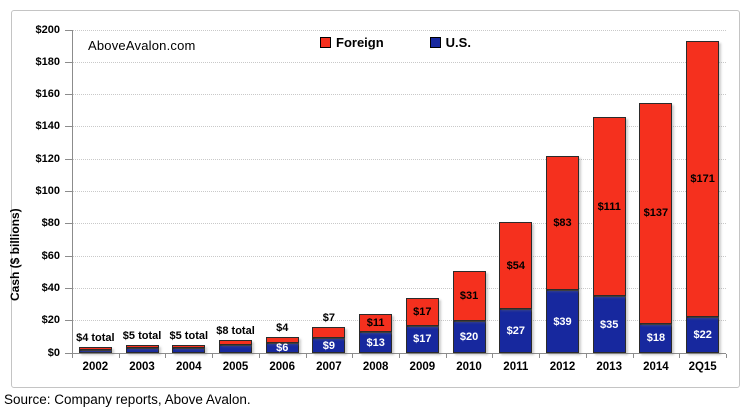 Image resolution: width=750 pixels, height=415 pixels. Describe the element at coordinates (47, 29) in the screenshot. I see `y-tick-label-200: $200` at that location.